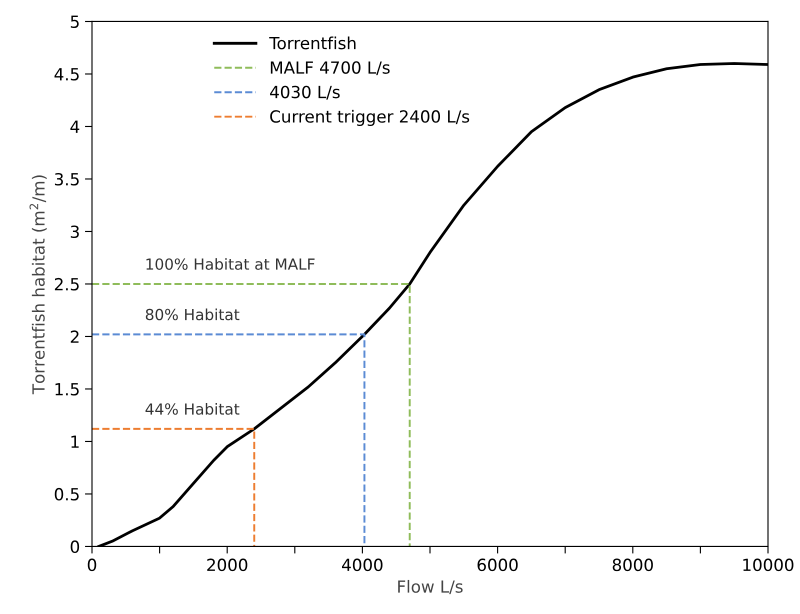 Image resolution: width=800 pixels, height=614 pixels. What do you see at coordinates (74, 231) in the screenshot?
I see `y-tick-label: 3` at bounding box center [74, 231].